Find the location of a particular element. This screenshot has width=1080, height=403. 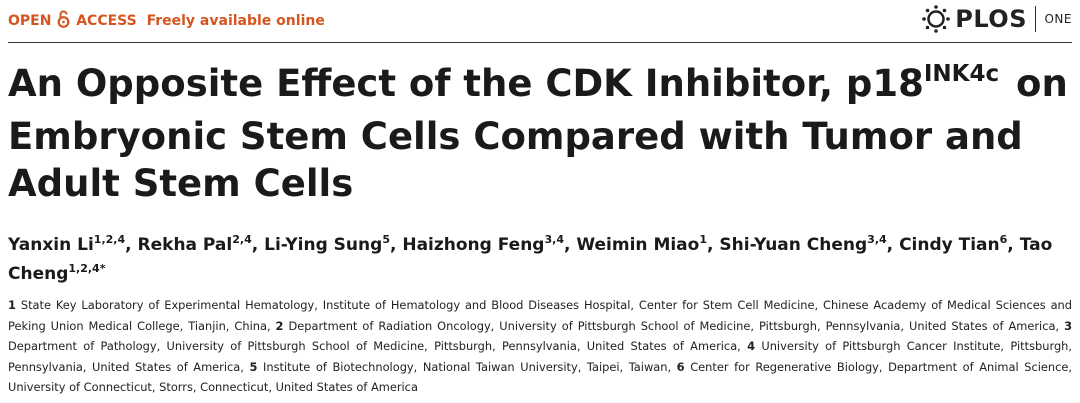

plos-wordmark: PLOS is located at coordinates (991, 19).